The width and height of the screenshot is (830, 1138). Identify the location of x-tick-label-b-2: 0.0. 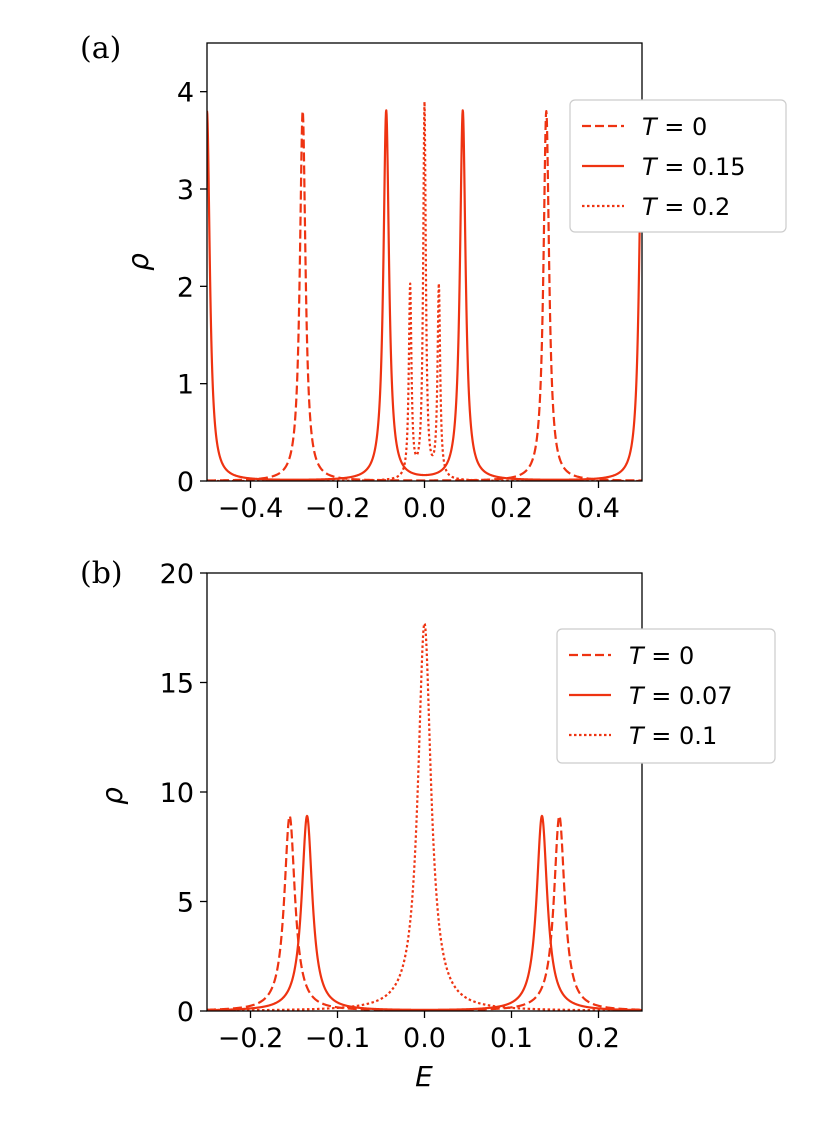
(424, 1038).